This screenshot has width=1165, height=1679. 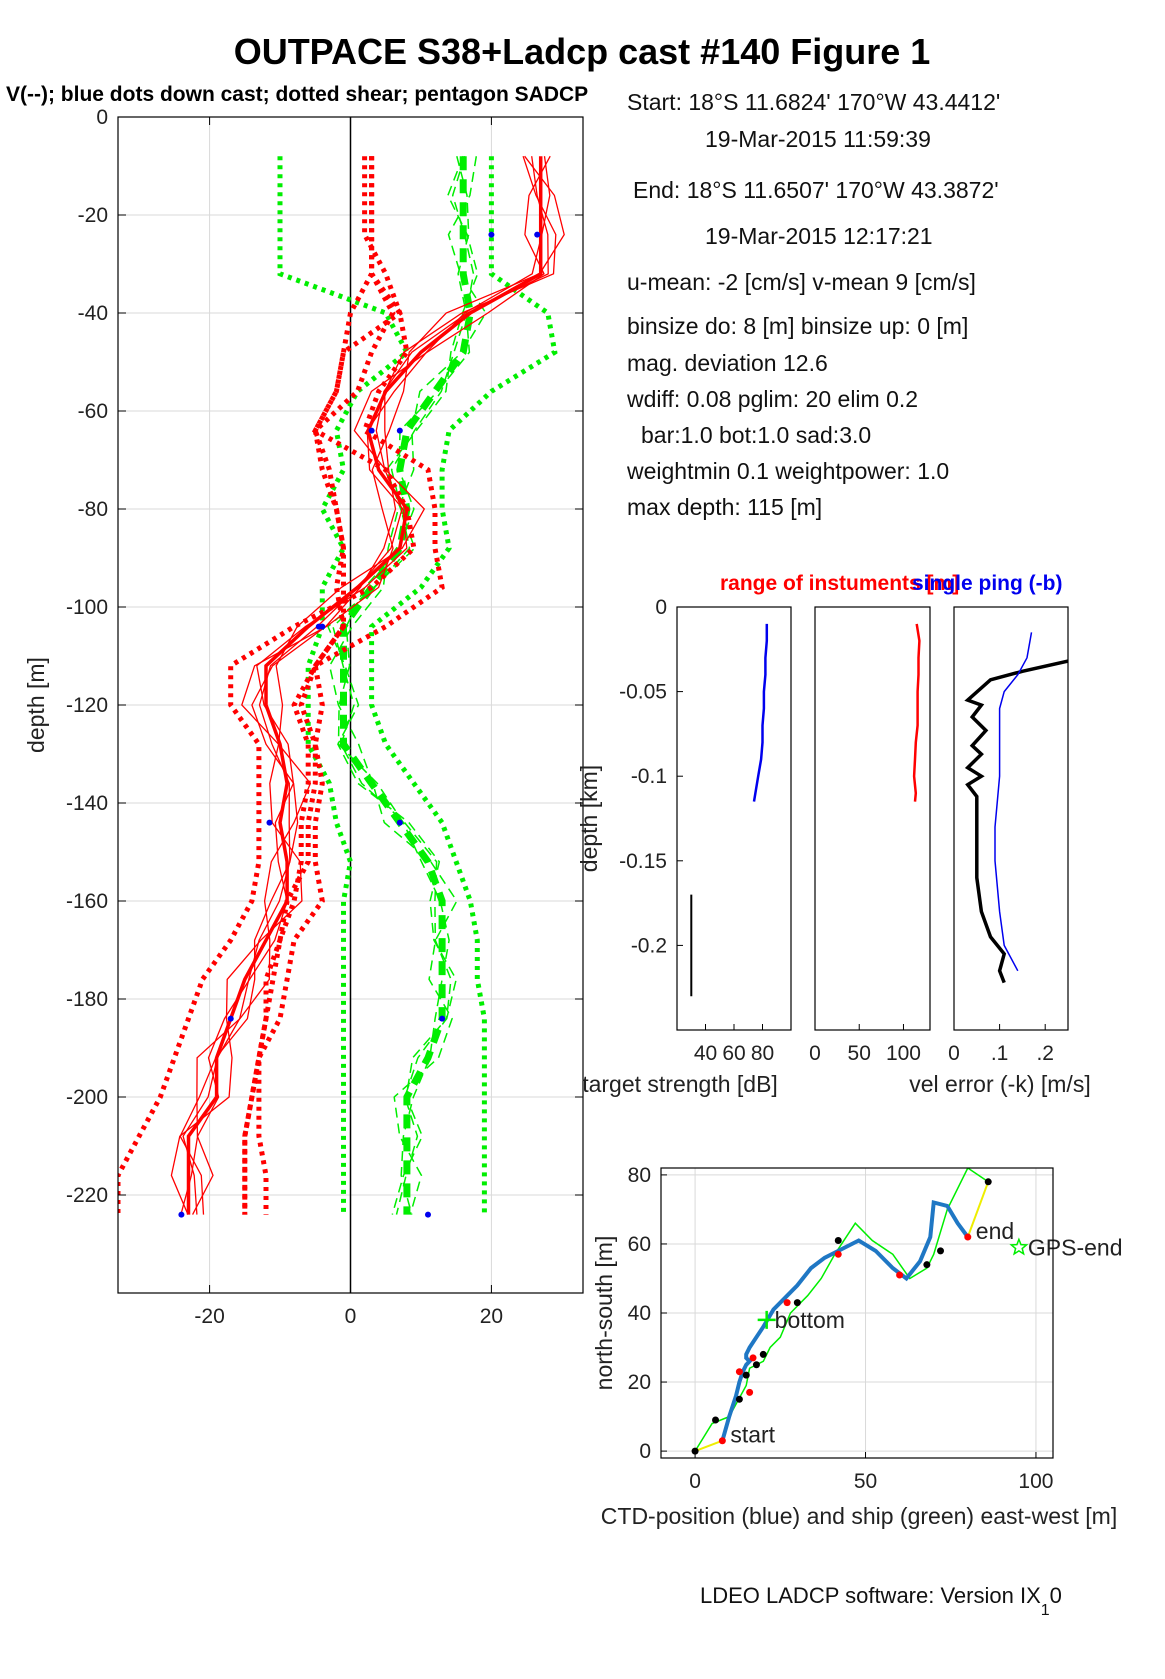 I want to click on velocity-y-tick-label: -60, so click(x=93, y=411).